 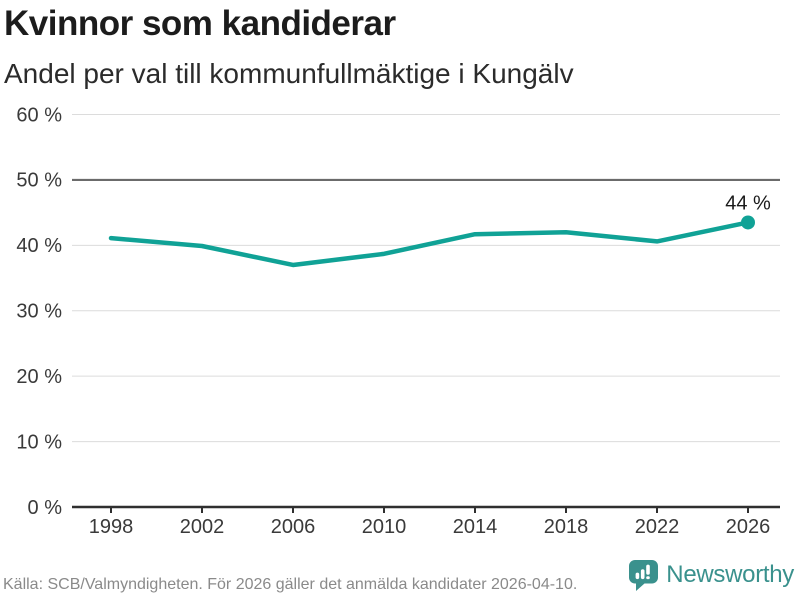 What do you see at coordinates (429, 244) in the screenshot?
I see `trend-line` at bounding box center [429, 244].